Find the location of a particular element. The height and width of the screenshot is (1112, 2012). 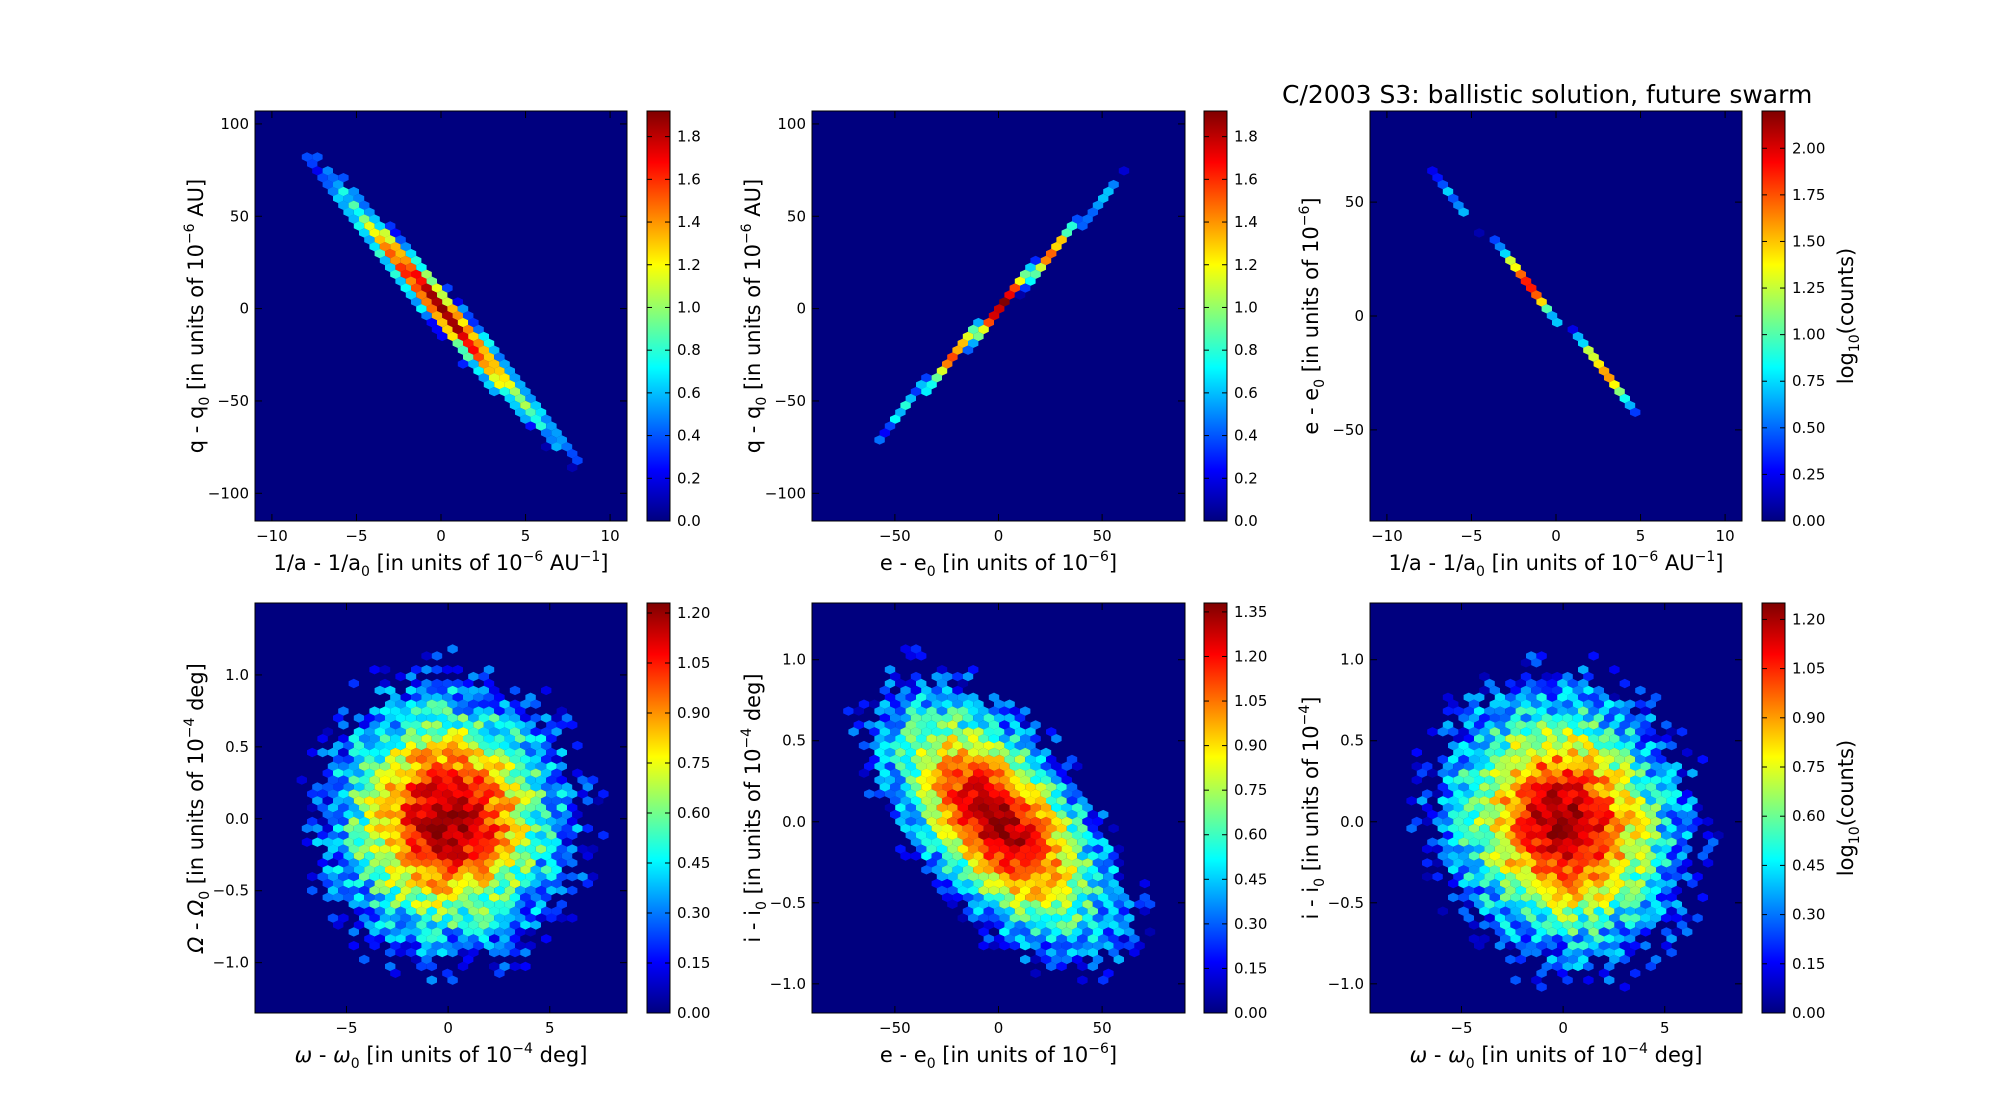

x-tick-label: 10 is located at coordinates (610, 536).